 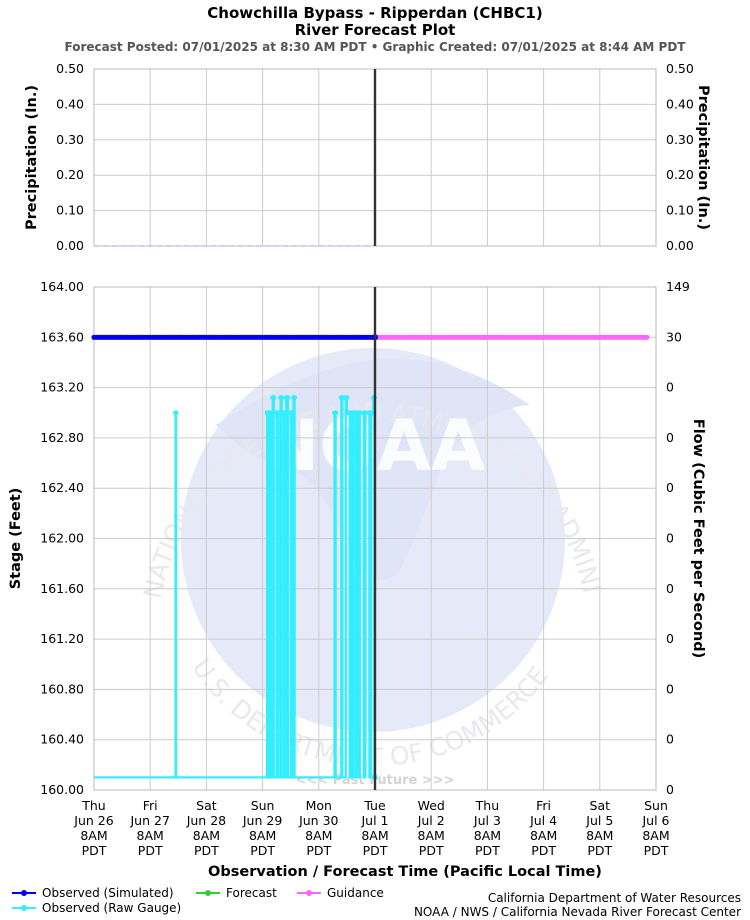 What do you see at coordinates (62, 588) in the screenshot?
I see `stage-ytick-left: 161.60` at bounding box center [62, 588].